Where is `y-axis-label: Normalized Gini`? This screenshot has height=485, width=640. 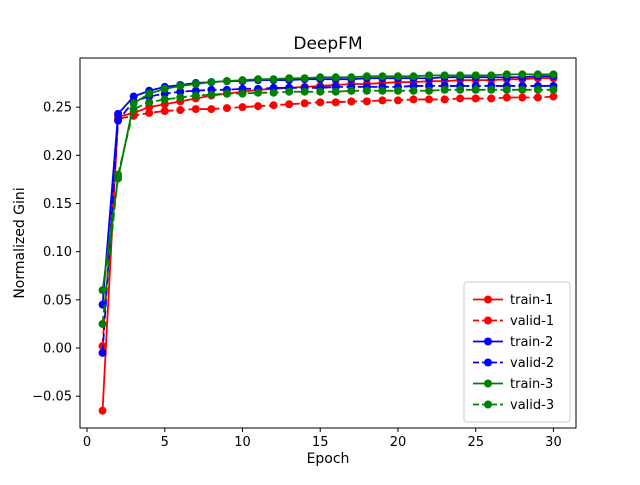
y-axis-label: Normalized Gini is located at coordinates (20, 242).